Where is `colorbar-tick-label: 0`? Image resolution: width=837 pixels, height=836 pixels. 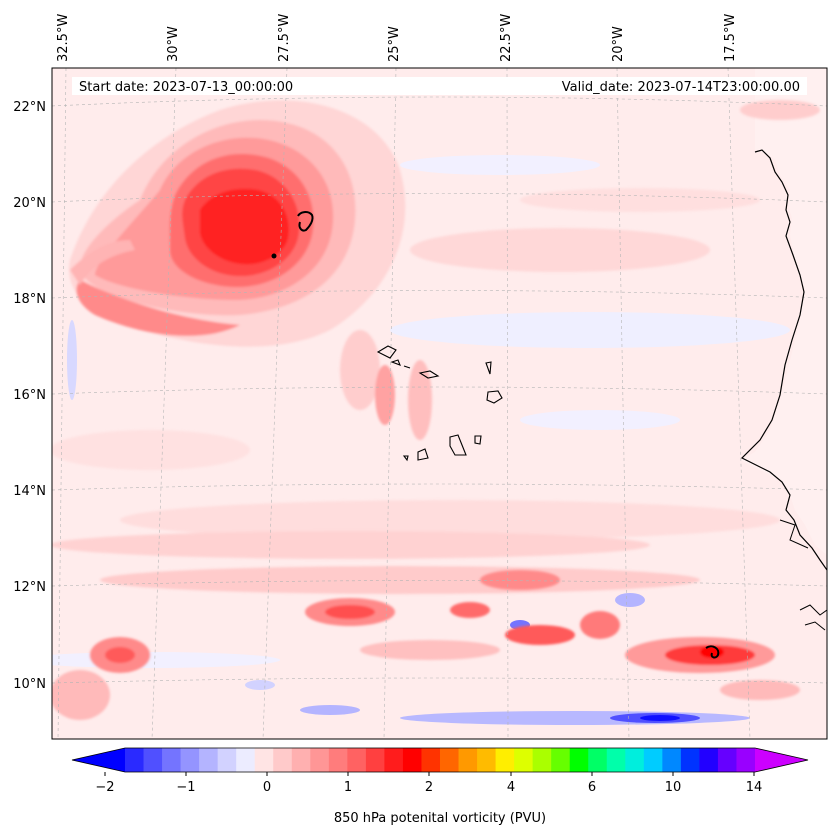
colorbar-tick-label: 0 is located at coordinates (267, 787).